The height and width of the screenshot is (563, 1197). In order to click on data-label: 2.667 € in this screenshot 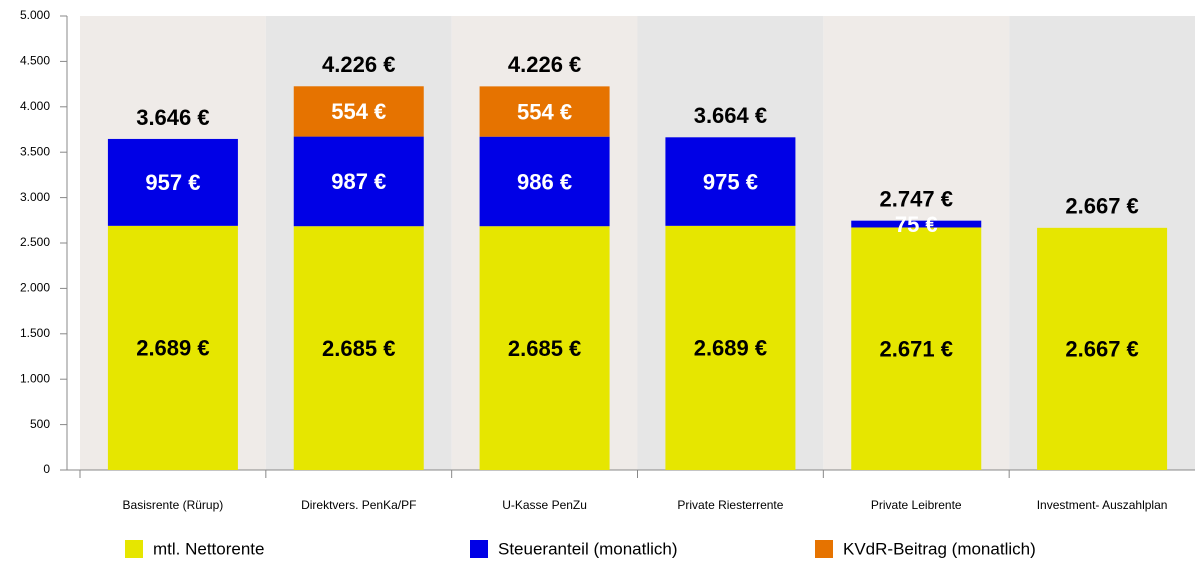, I will do `click(1101, 349)`.